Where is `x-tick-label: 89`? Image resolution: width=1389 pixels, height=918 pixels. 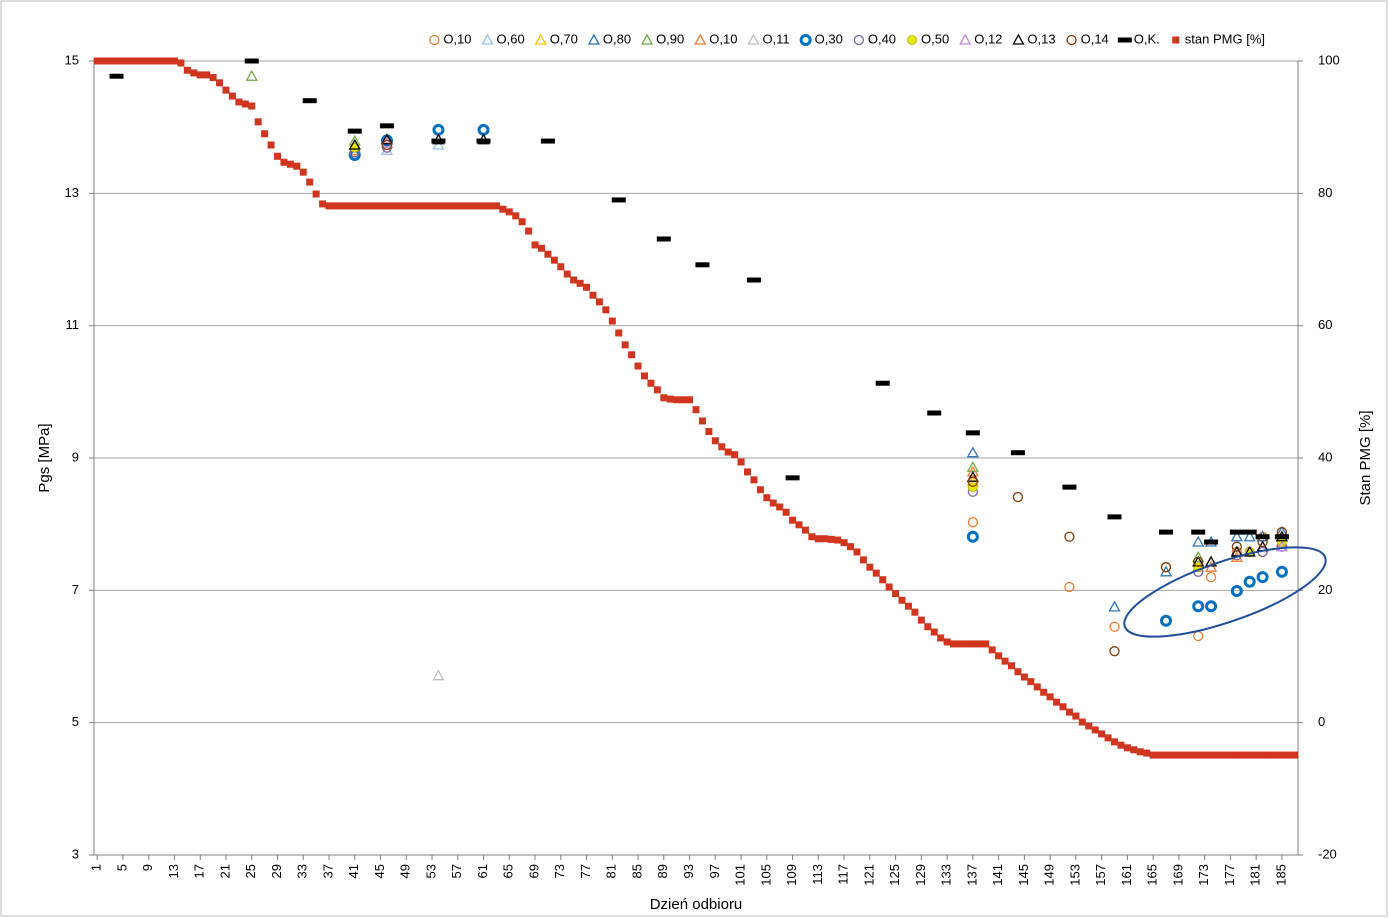
x-tick-label: 89 is located at coordinates (662, 871).